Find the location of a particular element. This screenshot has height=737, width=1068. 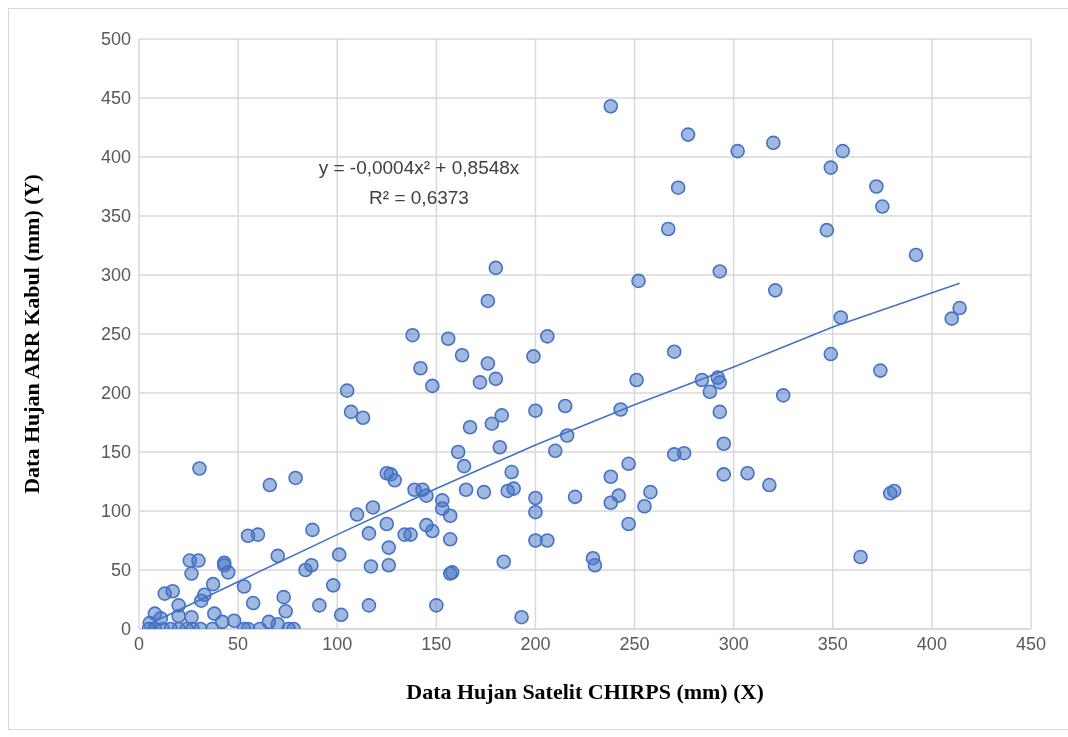

annotation: y = -0,0004x² + 0,8548x is located at coordinates (419, 167).